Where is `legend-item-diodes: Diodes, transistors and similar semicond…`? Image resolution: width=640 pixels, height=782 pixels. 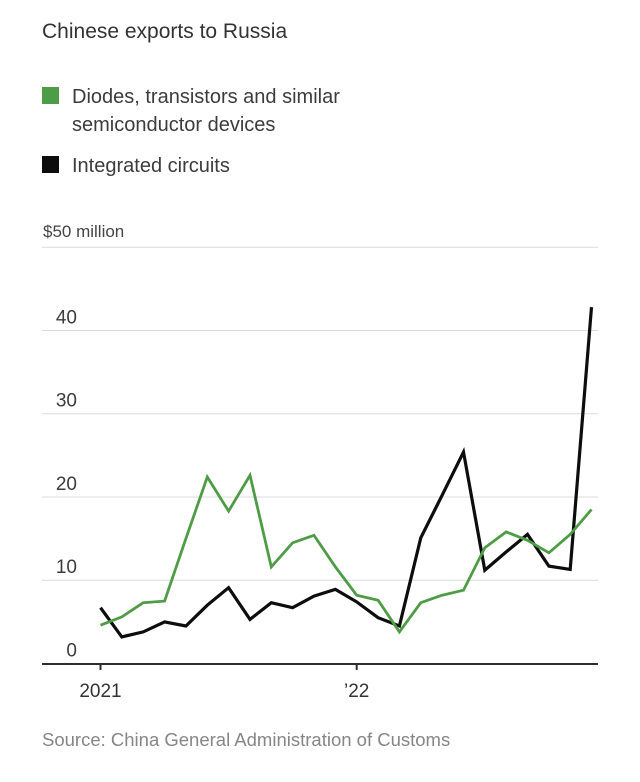
legend-item-diodes: Diodes, transistors and similar semicond… is located at coordinates (212, 111).